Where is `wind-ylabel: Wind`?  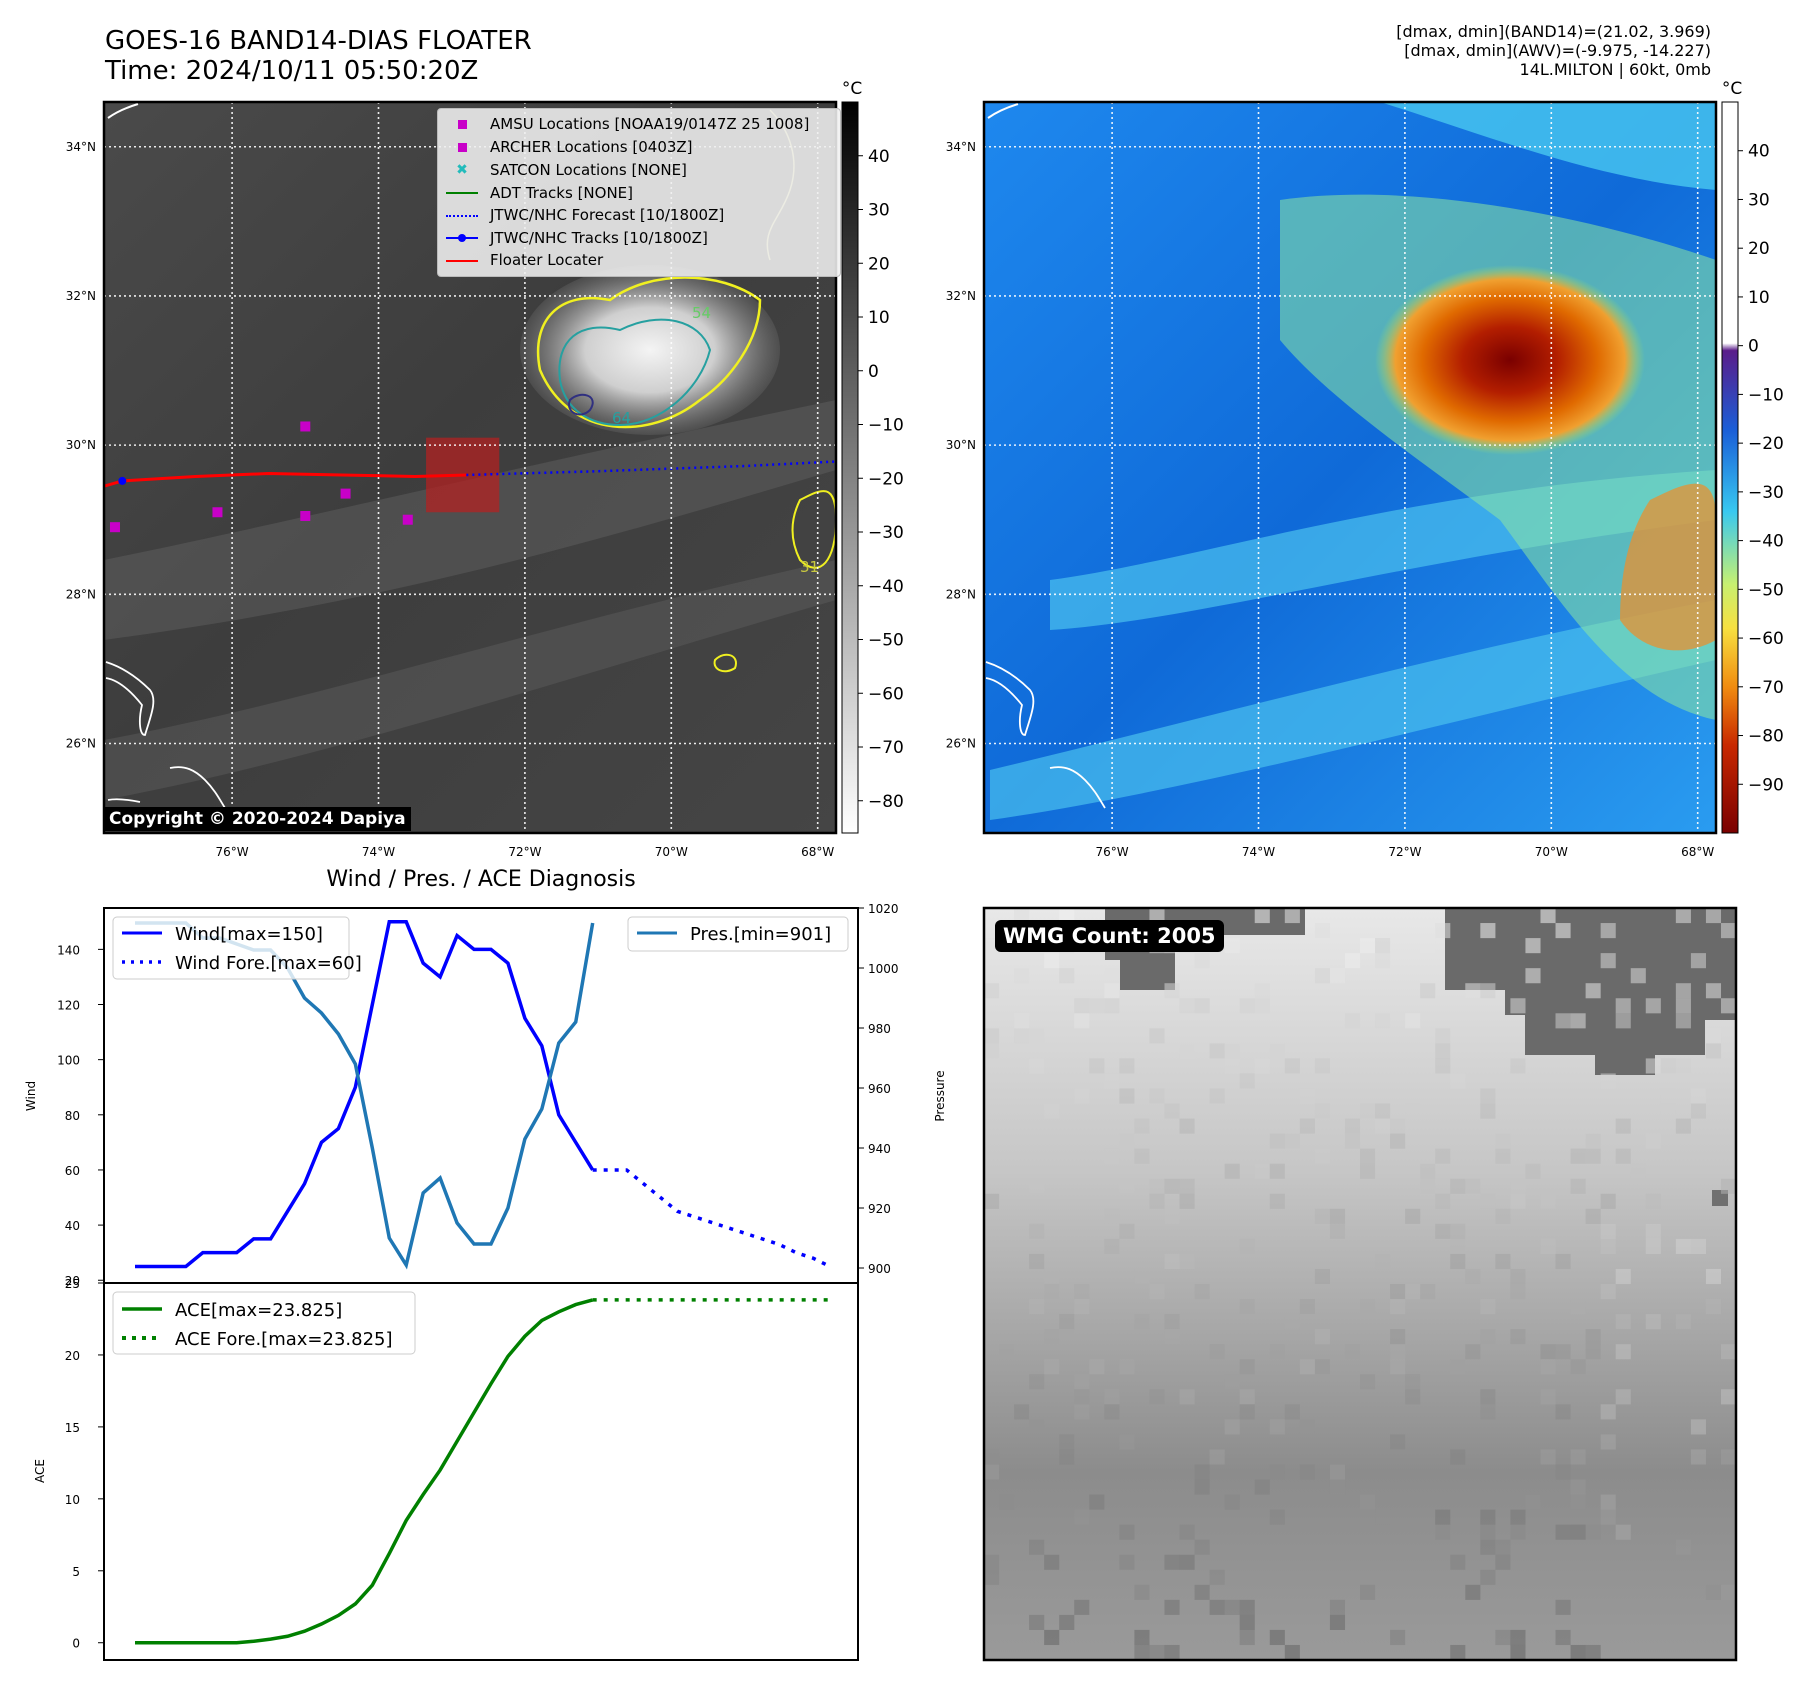
wind-ylabel: Wind is located at coordinates (31, 1096).